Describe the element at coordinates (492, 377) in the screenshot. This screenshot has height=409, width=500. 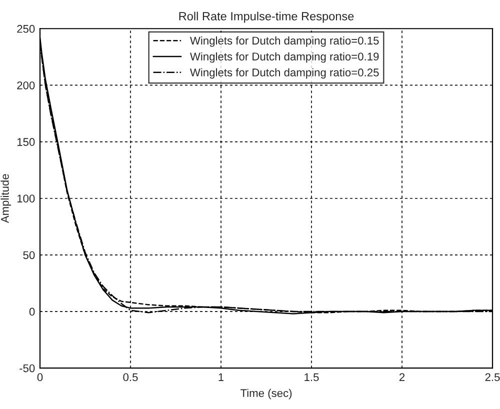
I see `x-tick-label: 2.5` at that location.